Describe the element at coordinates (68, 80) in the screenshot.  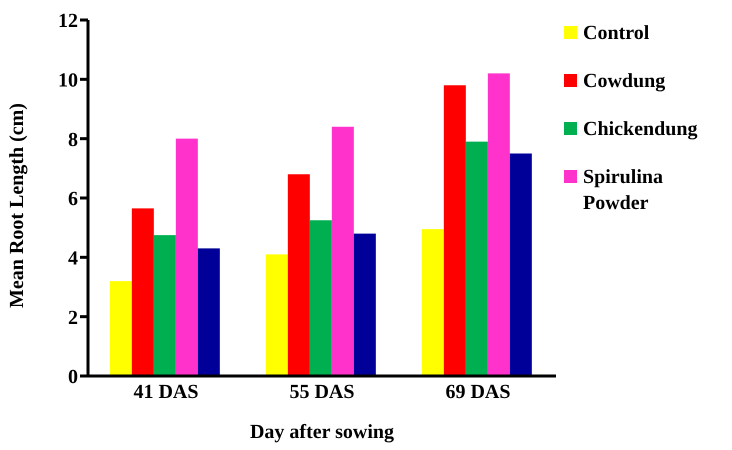
I see `y-tick-label: 10` at that location.